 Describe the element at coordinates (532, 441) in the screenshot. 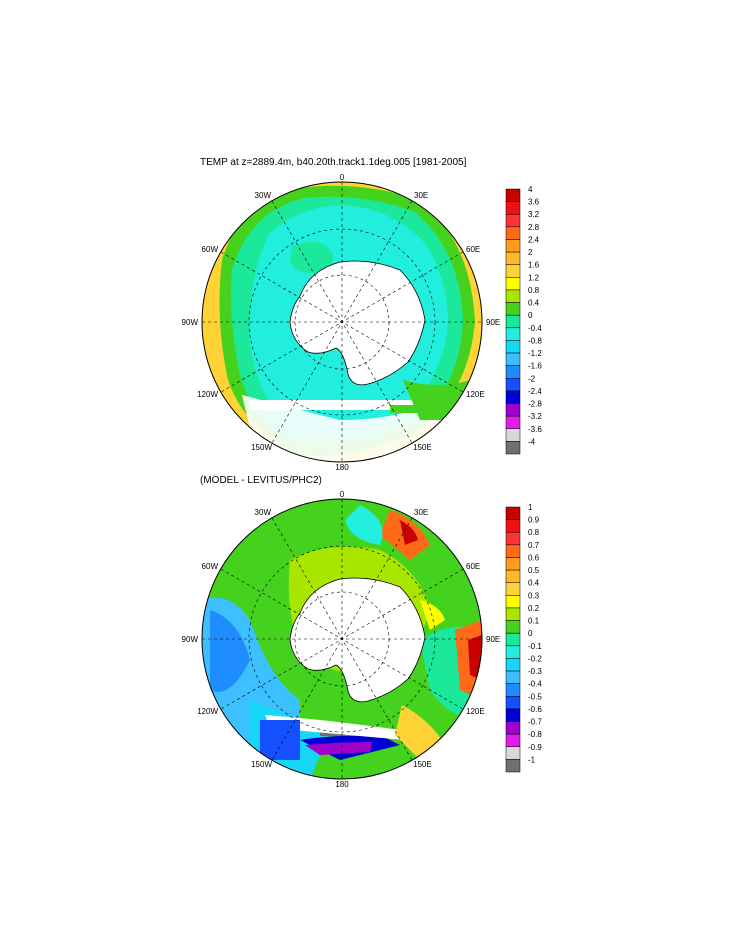

I see `colorbar-label: -4` at that location.